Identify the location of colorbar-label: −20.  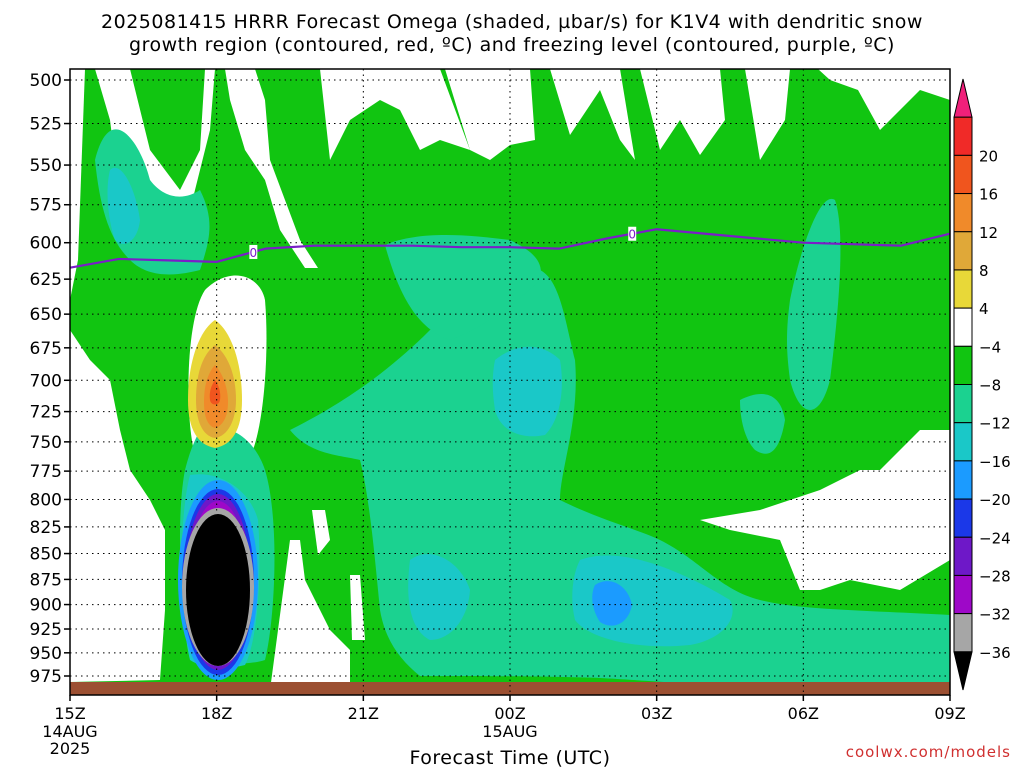
(995, 500).